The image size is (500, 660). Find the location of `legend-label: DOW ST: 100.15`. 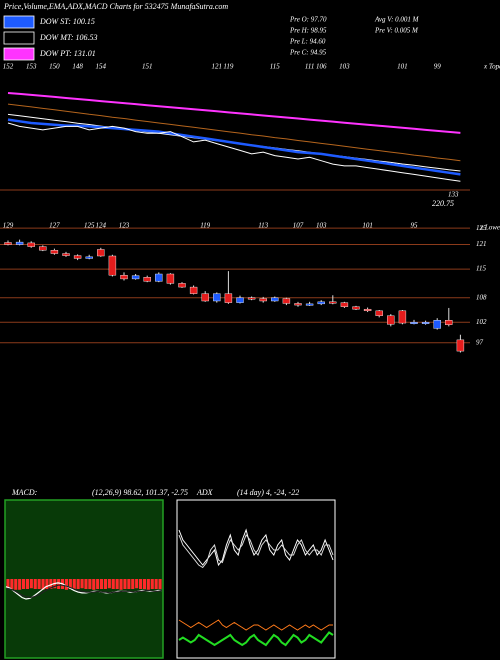

legend-label: DOW ST: 100.15 is located at coordinates (67, 21).